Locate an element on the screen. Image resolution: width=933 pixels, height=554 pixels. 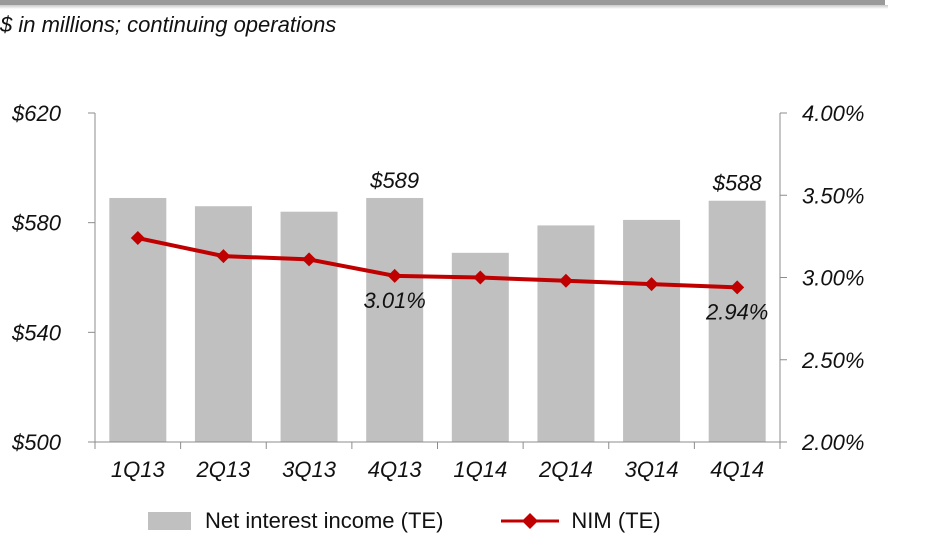
bar-nii-4Q13 is located at coordinates (395, 319).